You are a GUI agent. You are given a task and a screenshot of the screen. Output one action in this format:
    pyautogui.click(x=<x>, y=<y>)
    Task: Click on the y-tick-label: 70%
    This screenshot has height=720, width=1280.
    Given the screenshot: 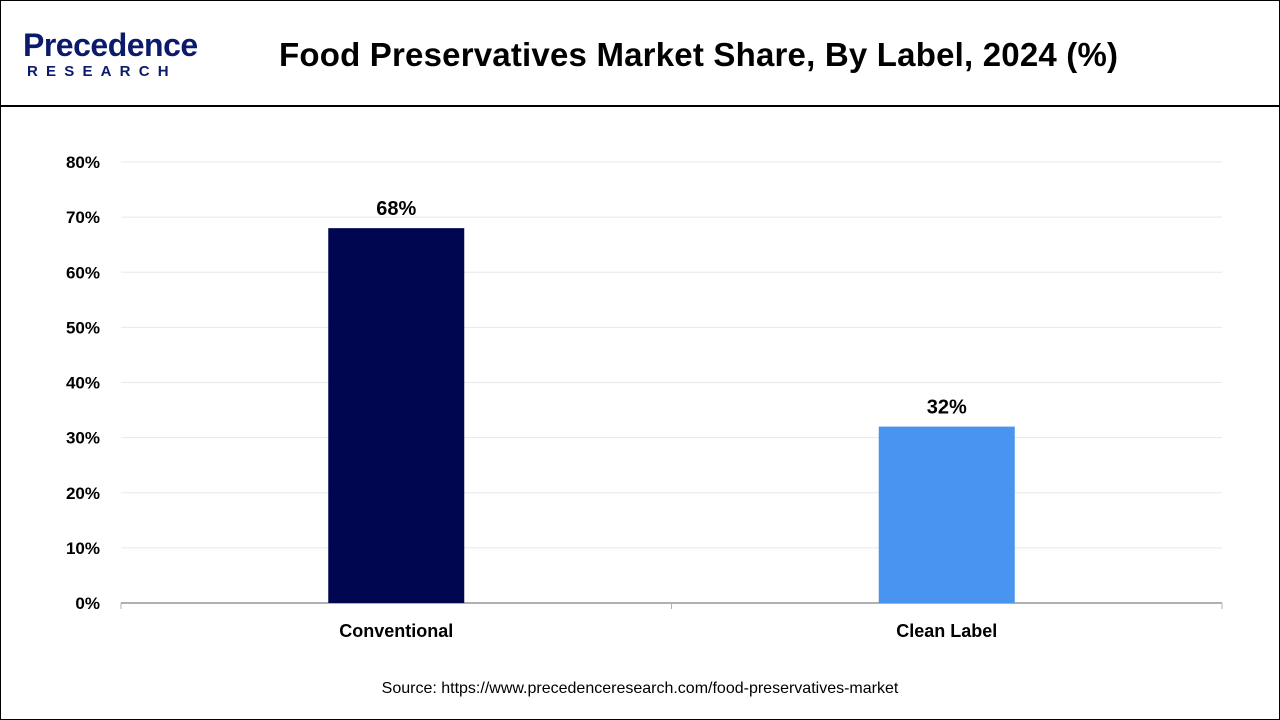 What is the action you would take?
    pyautogui.click(x=83, y=217)
    